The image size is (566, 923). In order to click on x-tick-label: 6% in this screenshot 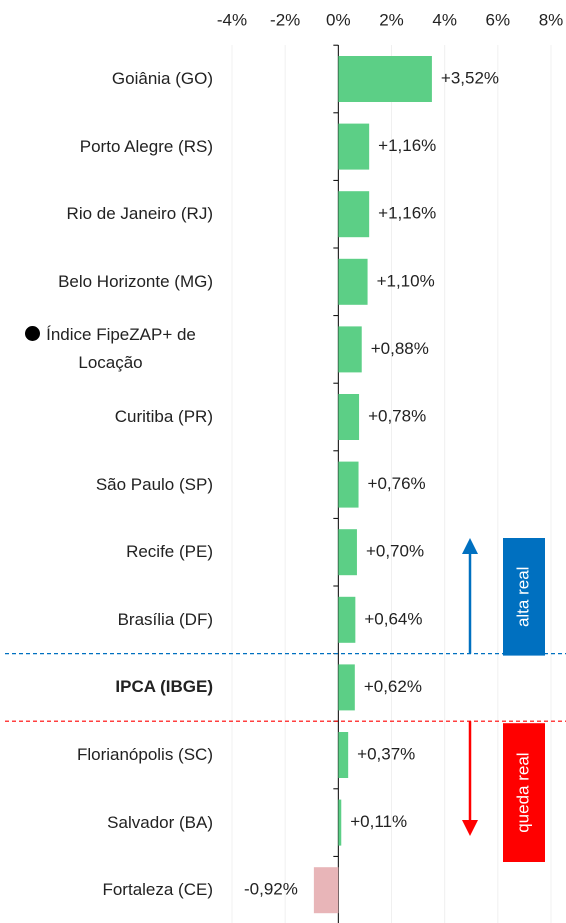, I will do `click(498, 19)`.